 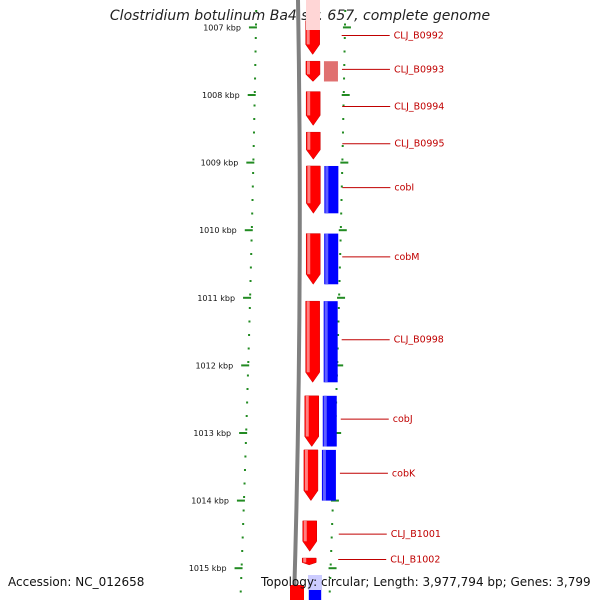 I want to click on gene-label: CLJ_B1002, so click(x=415, y=559).